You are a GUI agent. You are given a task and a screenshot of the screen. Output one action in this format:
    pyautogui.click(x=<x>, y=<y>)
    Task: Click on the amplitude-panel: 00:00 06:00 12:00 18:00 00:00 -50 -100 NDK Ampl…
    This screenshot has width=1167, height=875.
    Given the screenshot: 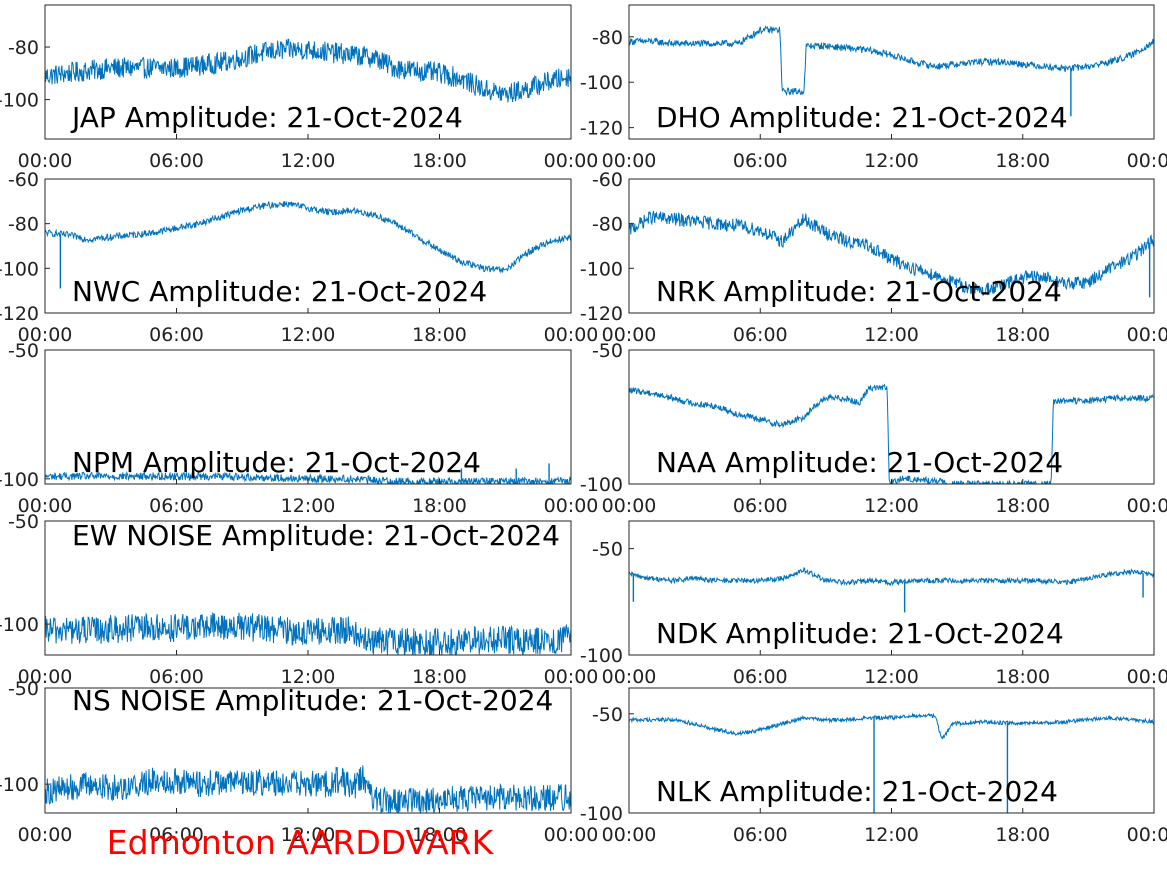 What is the action you would take?
    pyautogui.click(x=873, y=604)
    